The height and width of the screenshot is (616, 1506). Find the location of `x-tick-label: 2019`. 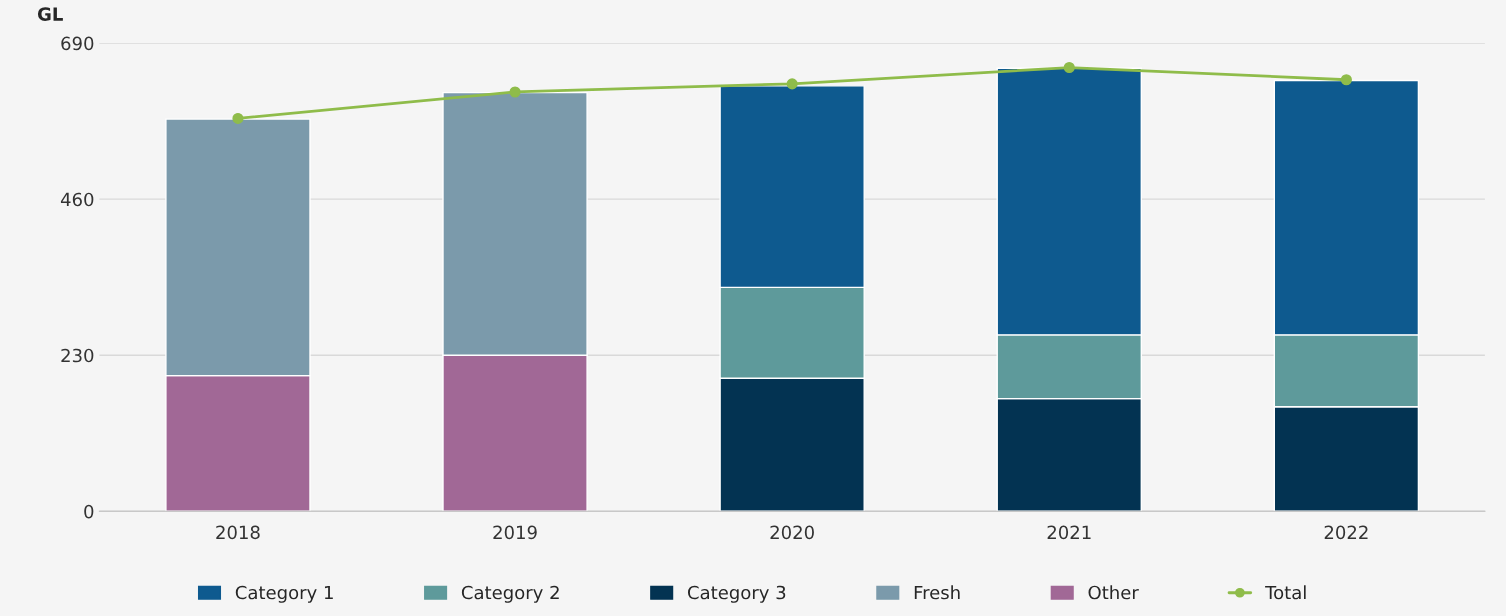

x-tick-label: 2019 is located at coordinates (515, 532).